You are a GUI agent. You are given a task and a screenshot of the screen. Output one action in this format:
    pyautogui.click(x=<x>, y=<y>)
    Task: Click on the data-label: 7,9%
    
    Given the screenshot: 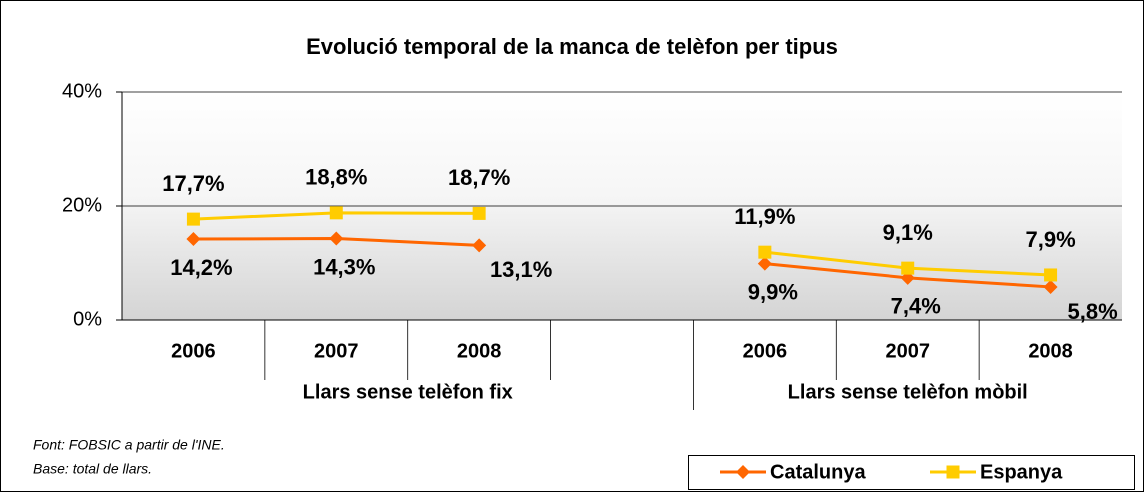 What is the action you would take?
    pyautogui.click(x=1050, y=239)
    